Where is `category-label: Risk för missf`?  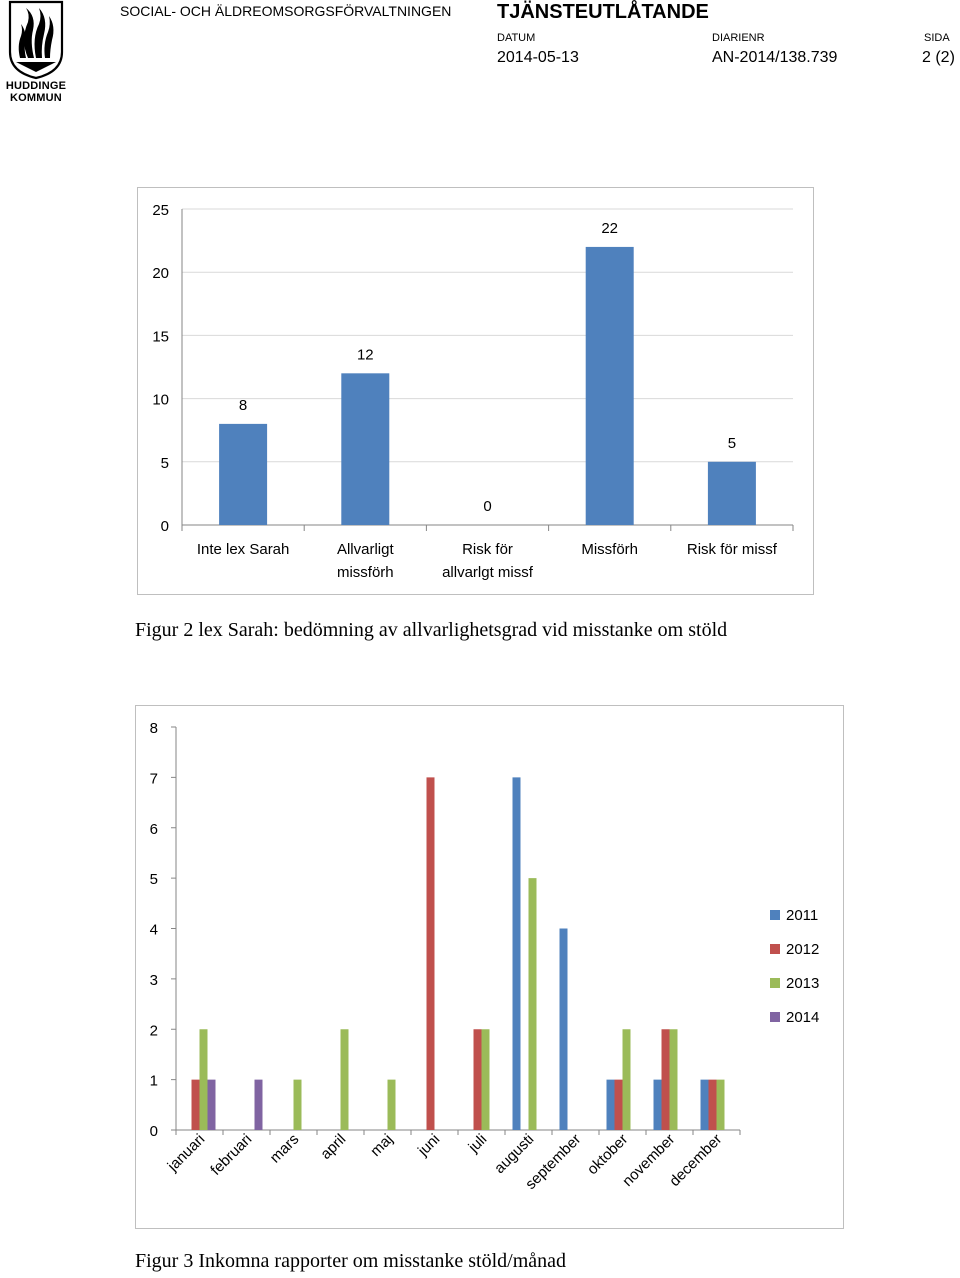 category-label: Risk för missf is located at coordinates (732, 549).